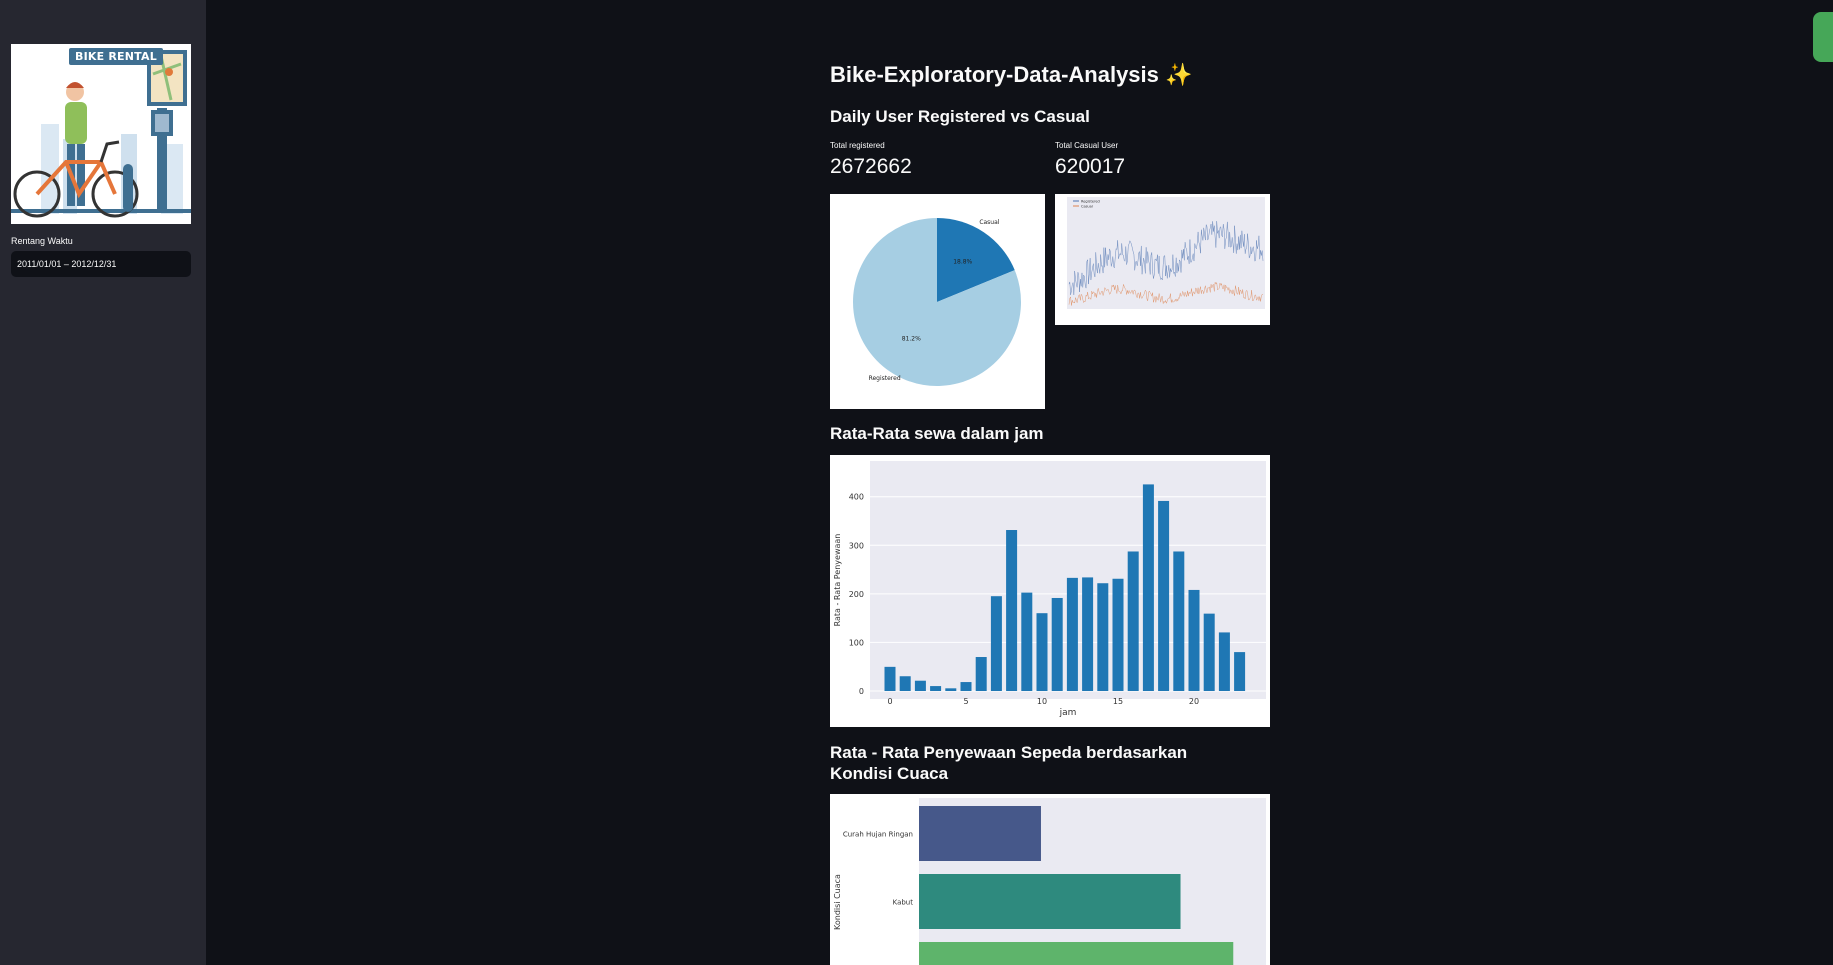 This screenshot has width=1833, height=965. Describe the element at coordinates (857, 145) in the screenshot. I see `metric-registered-label: Total registered` at that location.